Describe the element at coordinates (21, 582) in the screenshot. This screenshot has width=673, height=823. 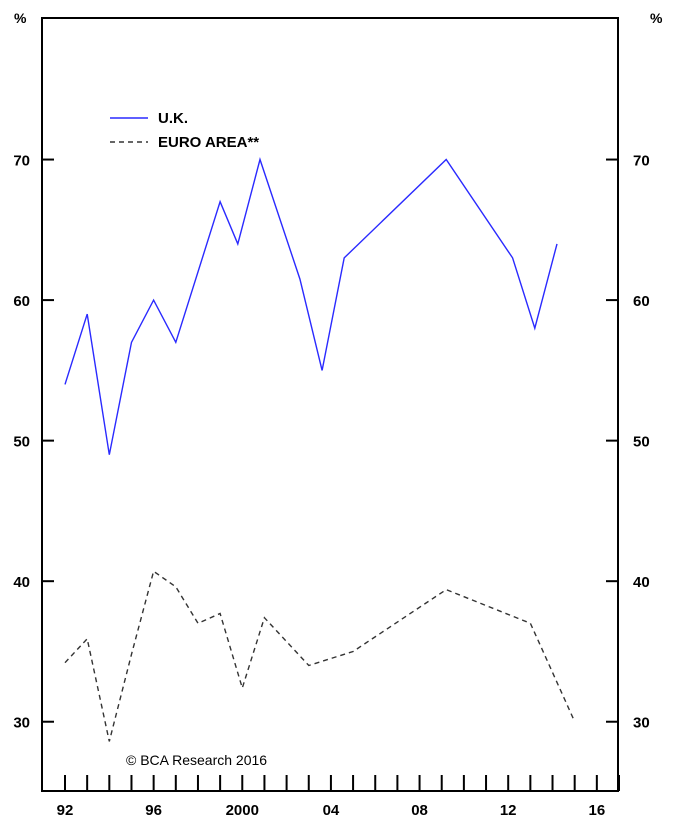
I see `y-tick-label-left: 40` at that location.